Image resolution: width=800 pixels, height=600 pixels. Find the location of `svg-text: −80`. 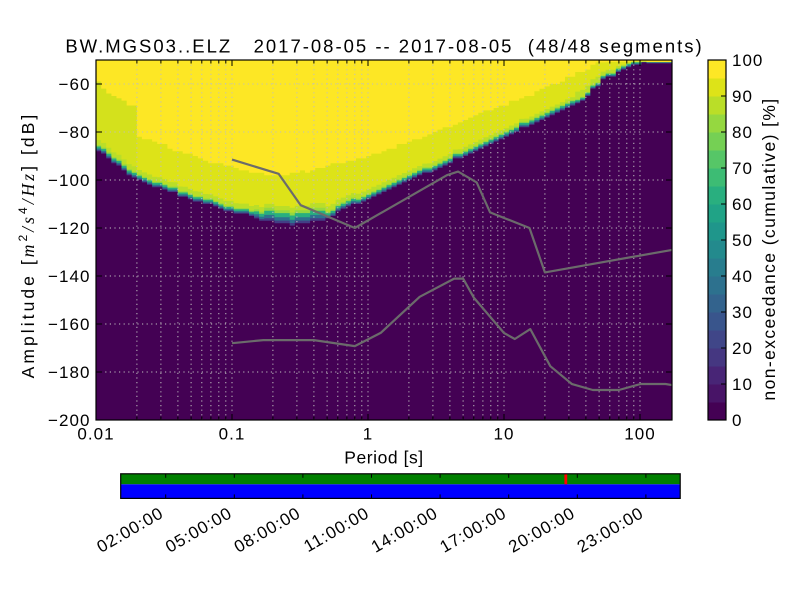

svg-text: −80 is located at coordinates (75, 132).